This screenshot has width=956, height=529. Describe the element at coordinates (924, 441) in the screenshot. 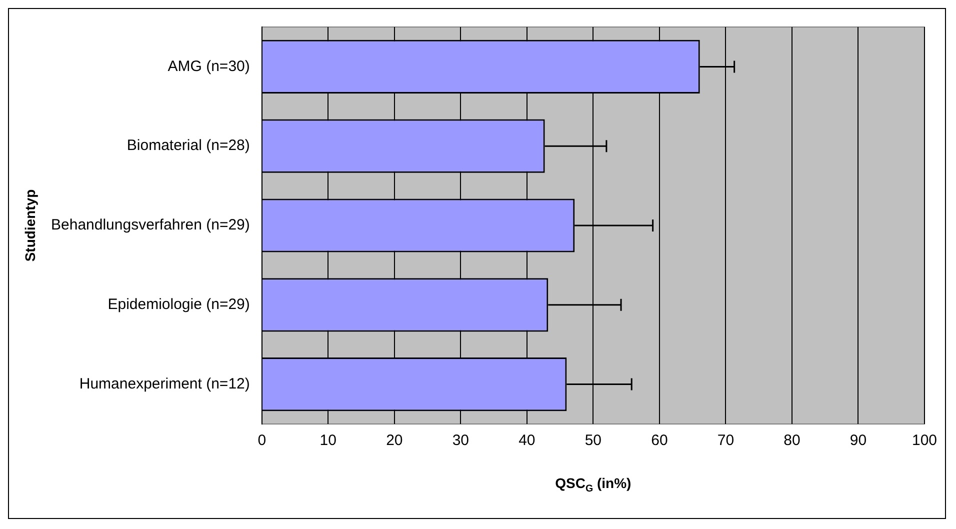

I see `x-tick-label: 100` at that location.